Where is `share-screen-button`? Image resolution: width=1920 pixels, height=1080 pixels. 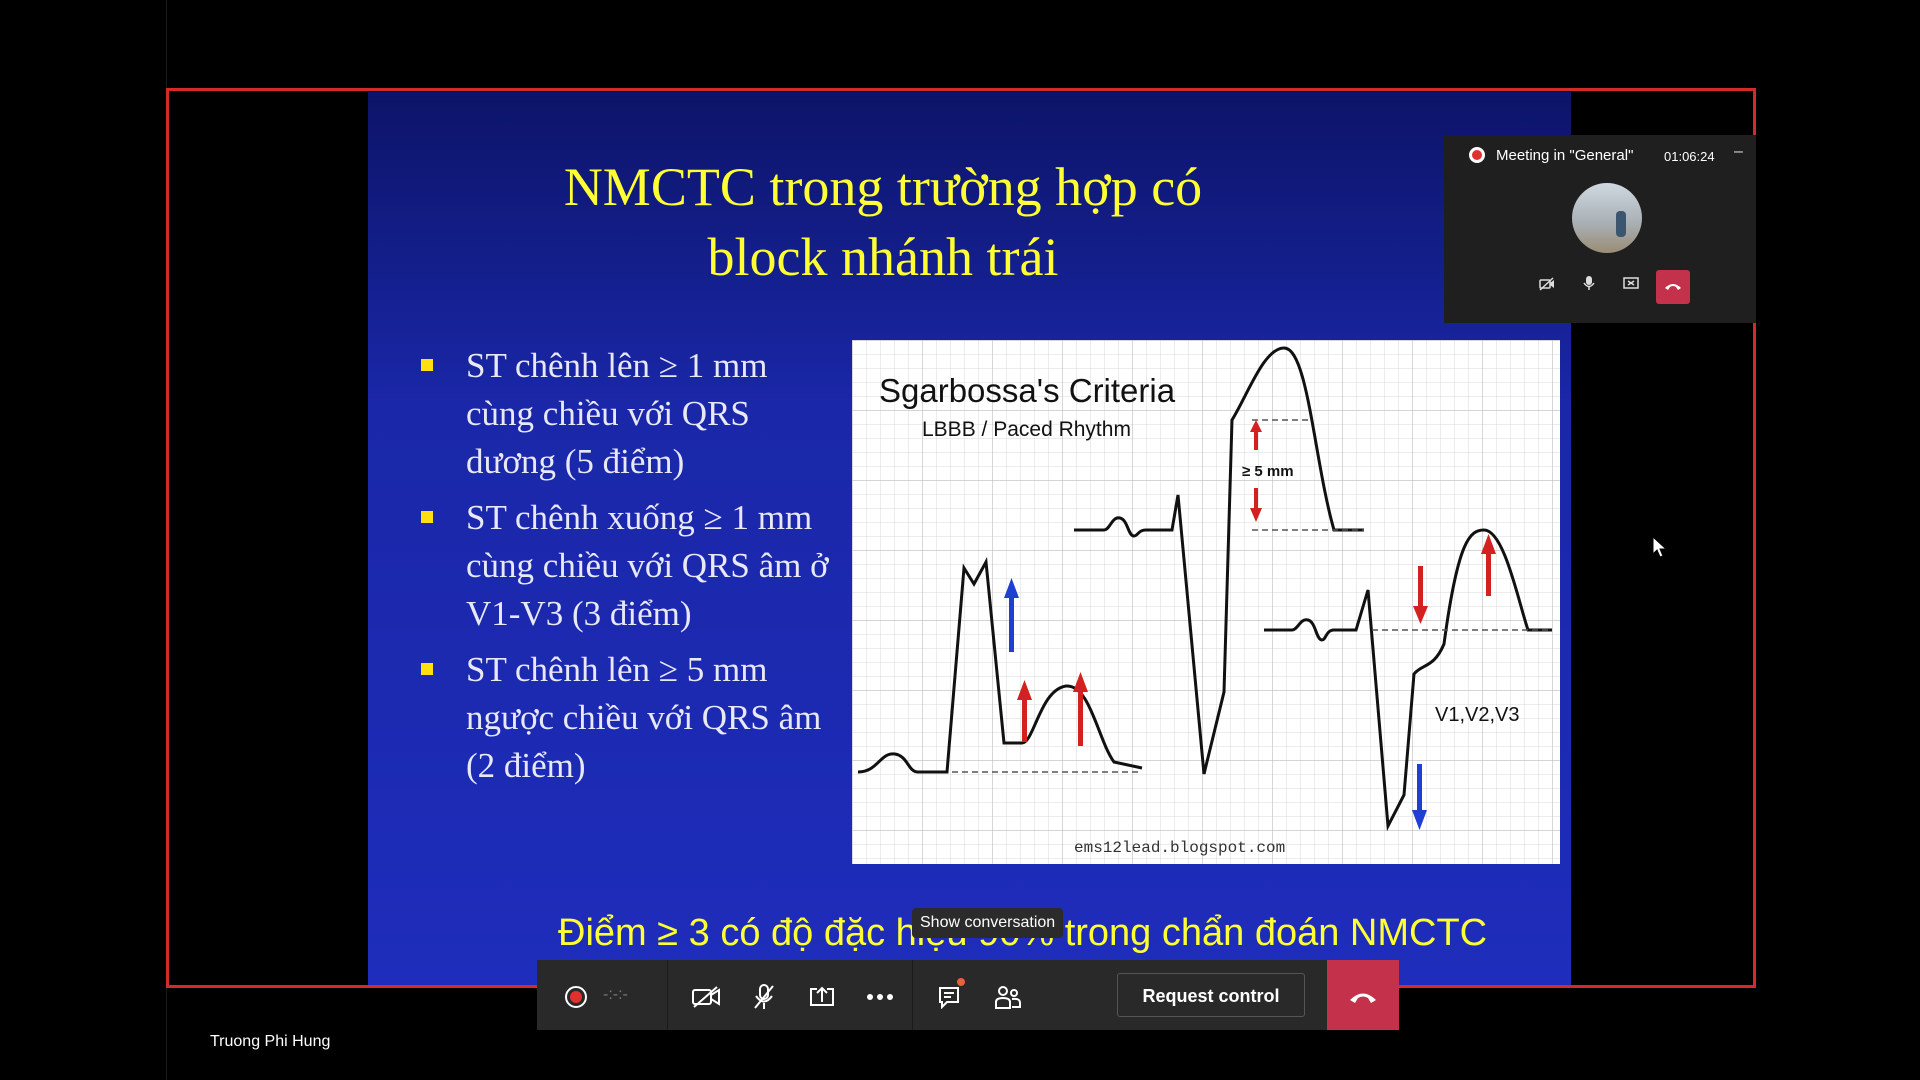
share-screen-button is located at coordinates (822, 995).